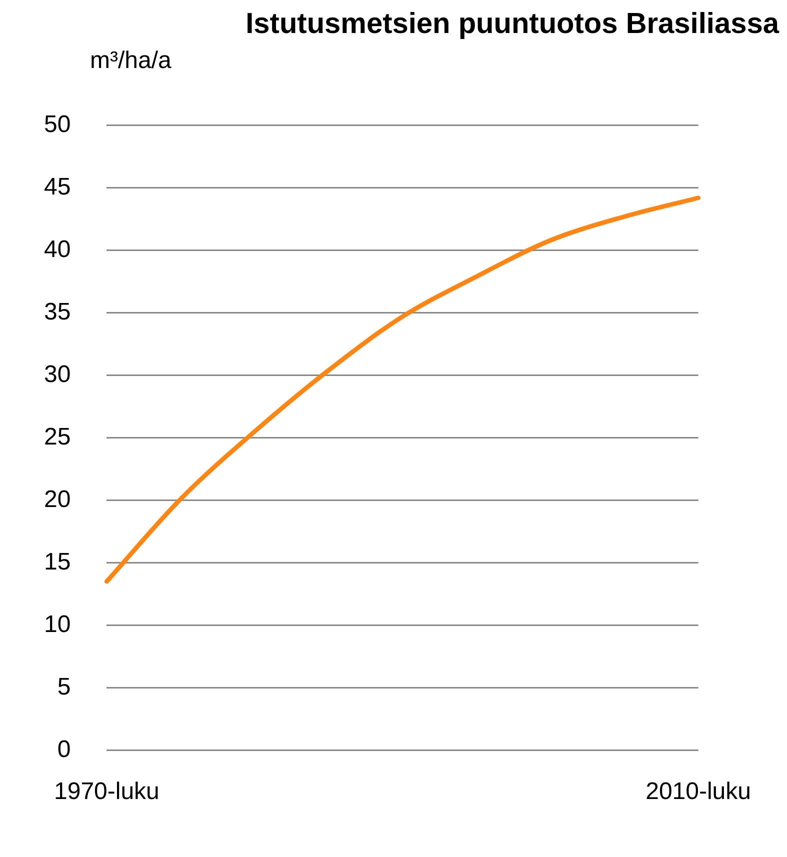 This screenshot has height=857, width=787. I want to click on x-tick-label: 2010-luku, so click(699, 792).